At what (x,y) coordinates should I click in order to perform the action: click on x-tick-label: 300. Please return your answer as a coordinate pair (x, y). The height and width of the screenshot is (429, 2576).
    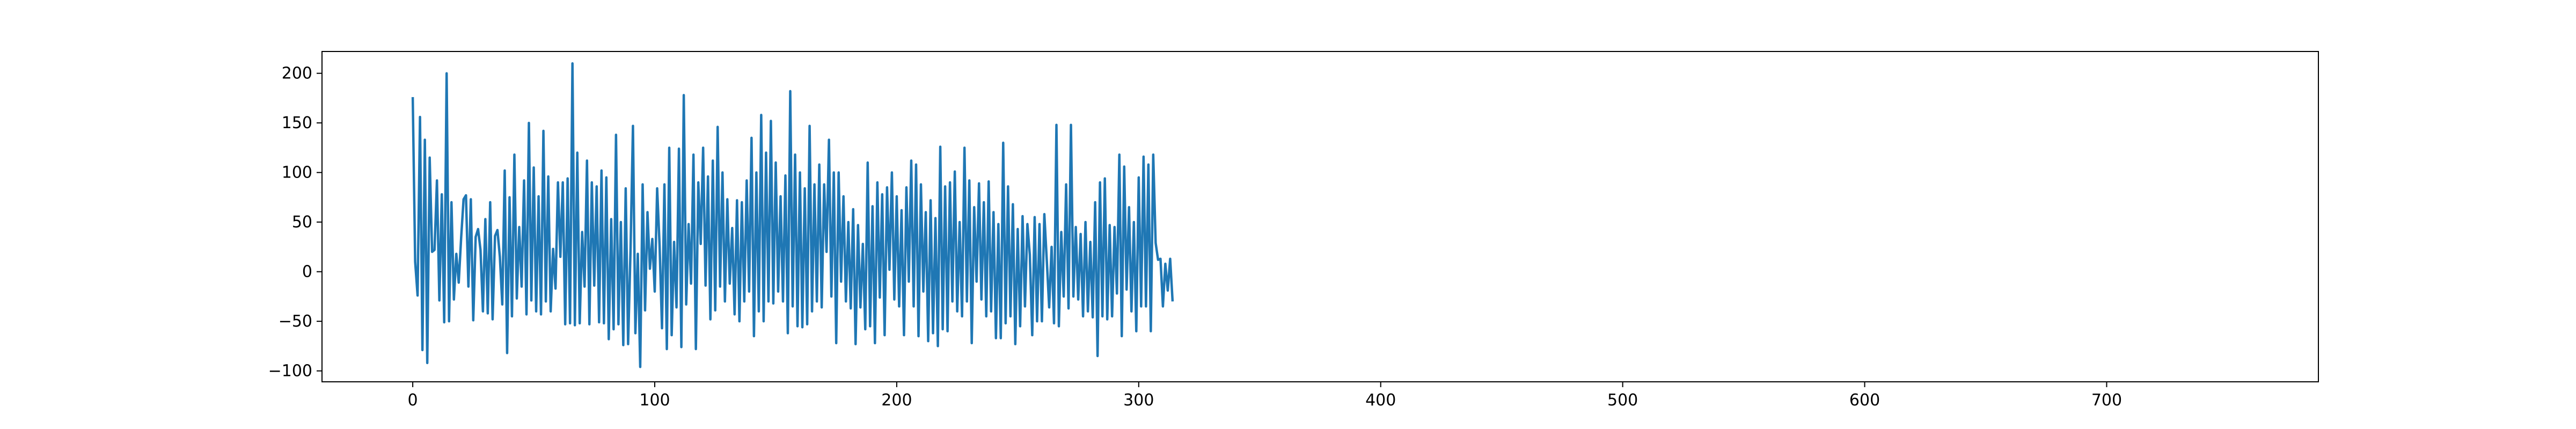
    Looking at the image, I should click on (1138, 400).